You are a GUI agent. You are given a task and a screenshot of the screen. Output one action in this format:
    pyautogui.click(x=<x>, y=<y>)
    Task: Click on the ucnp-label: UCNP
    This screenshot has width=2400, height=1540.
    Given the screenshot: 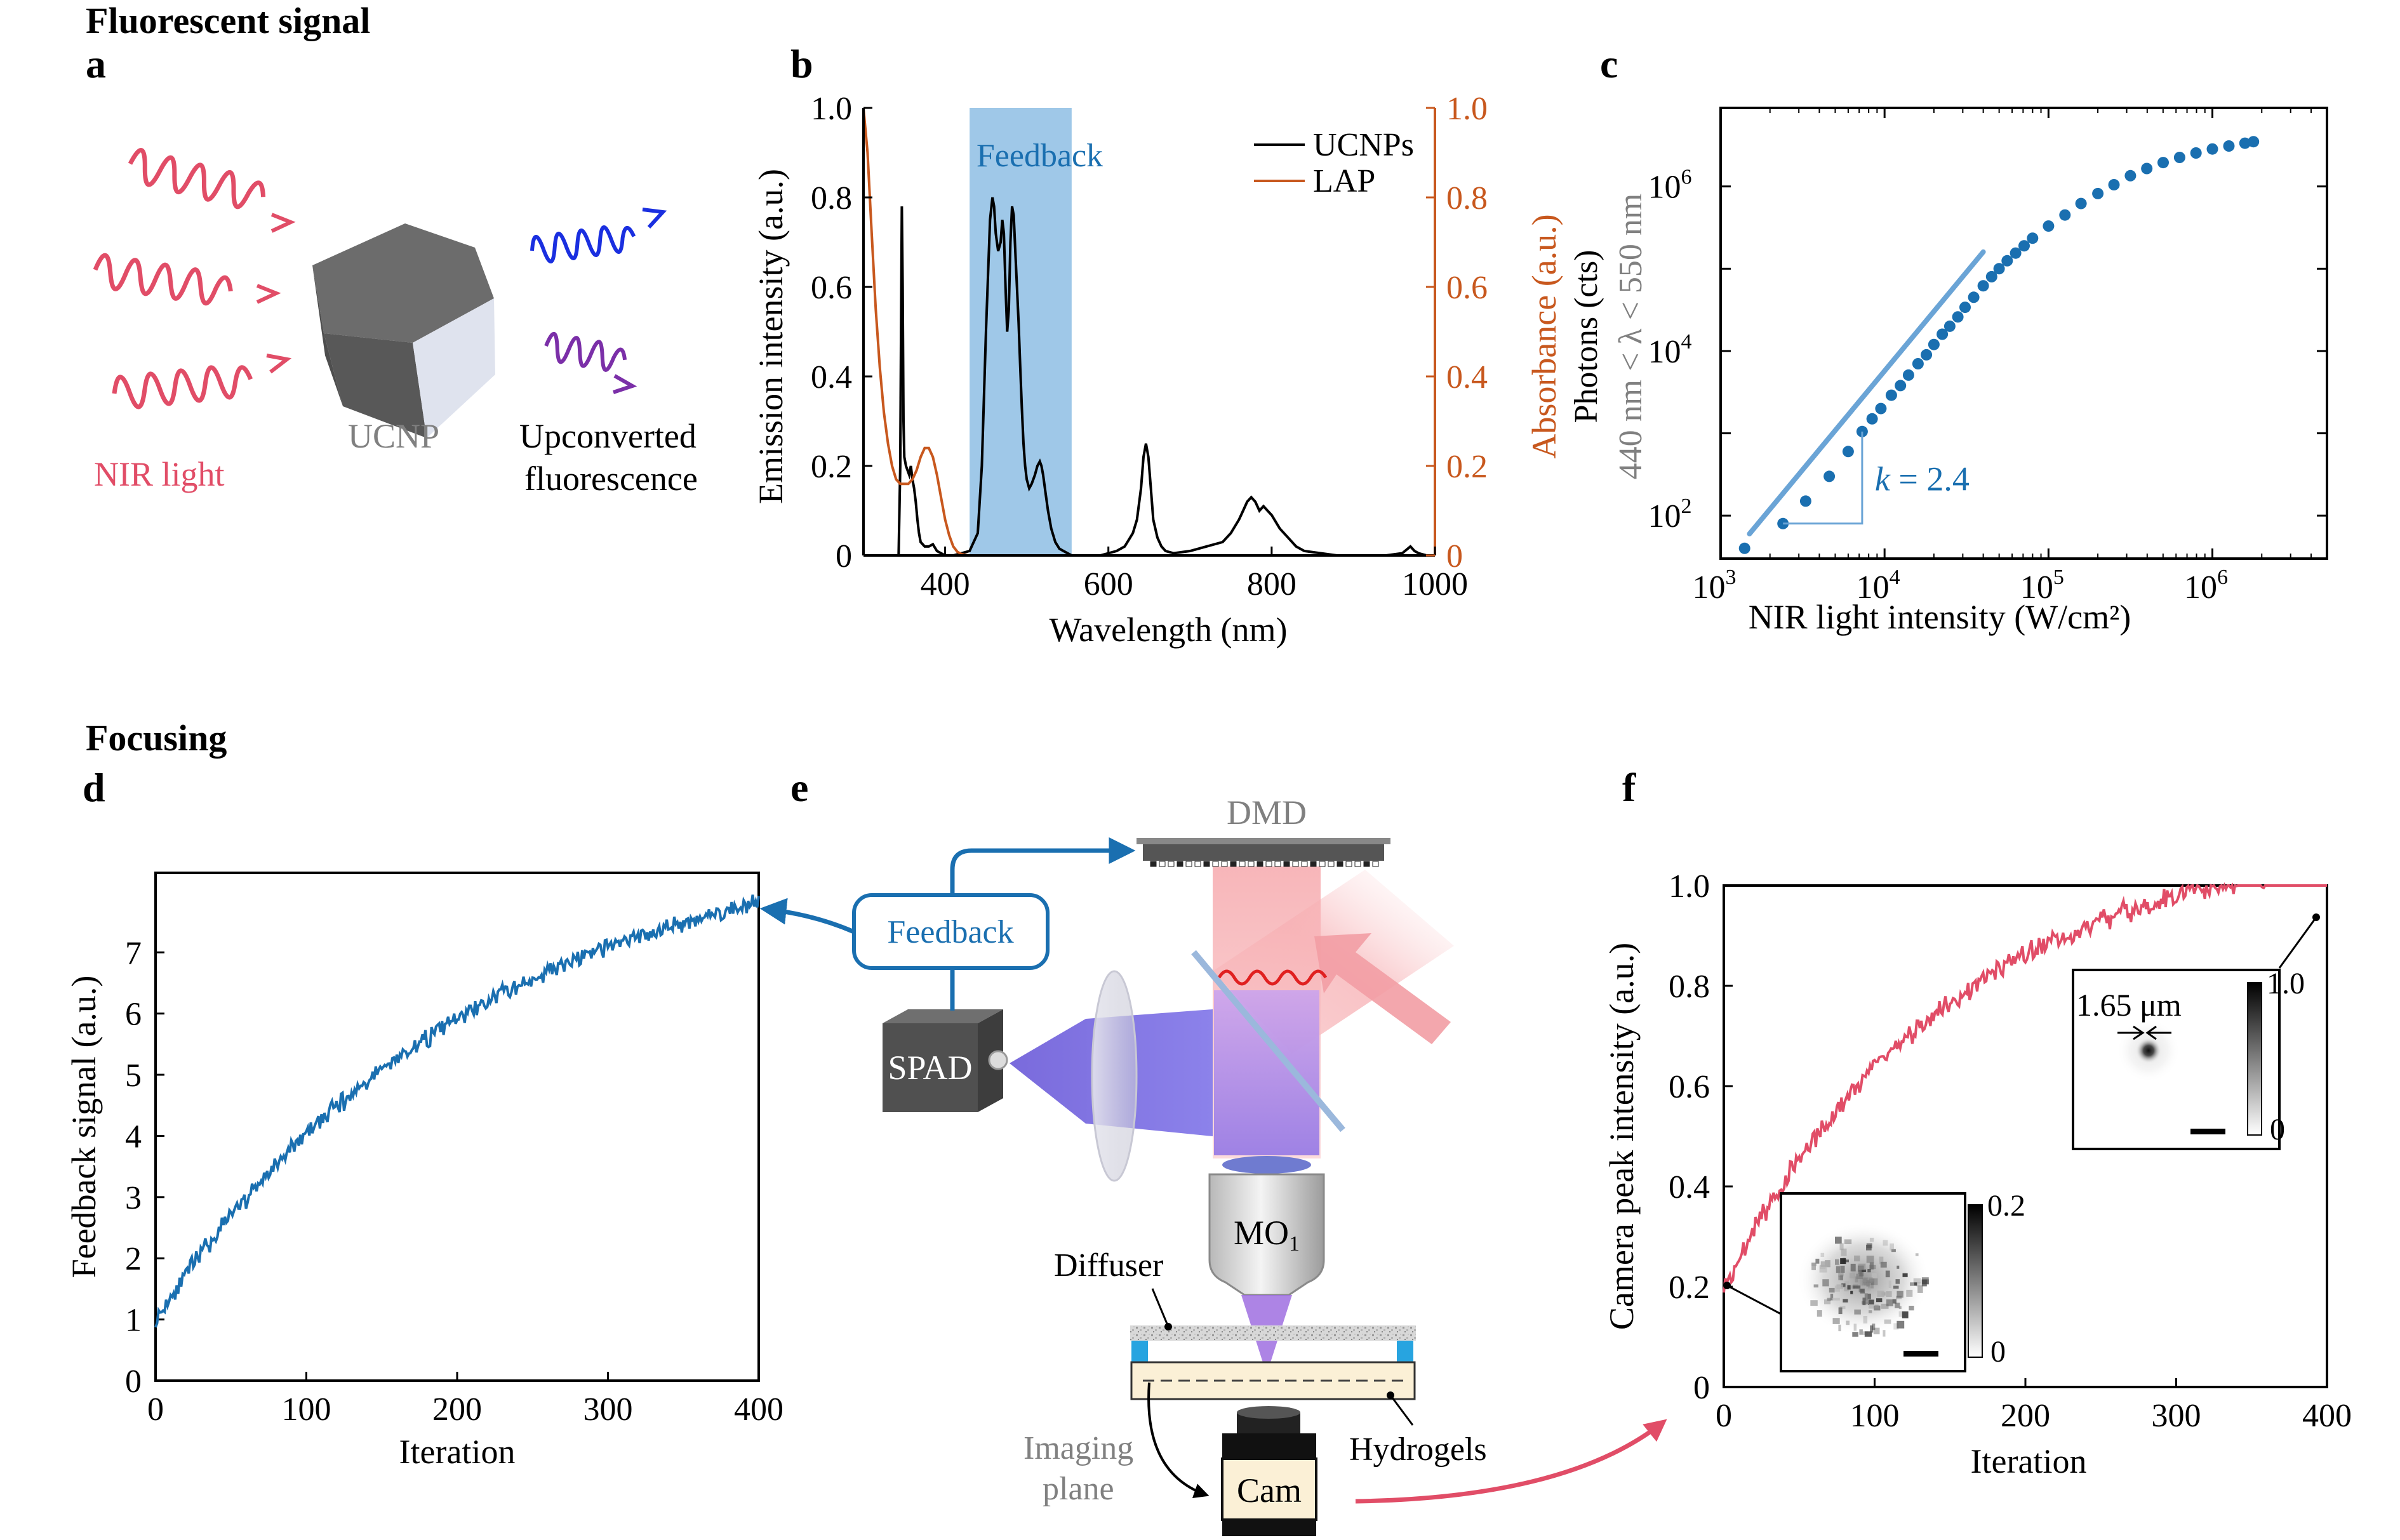 What is the action you would take?
    pyautogui.click(x=393, y=436)
    